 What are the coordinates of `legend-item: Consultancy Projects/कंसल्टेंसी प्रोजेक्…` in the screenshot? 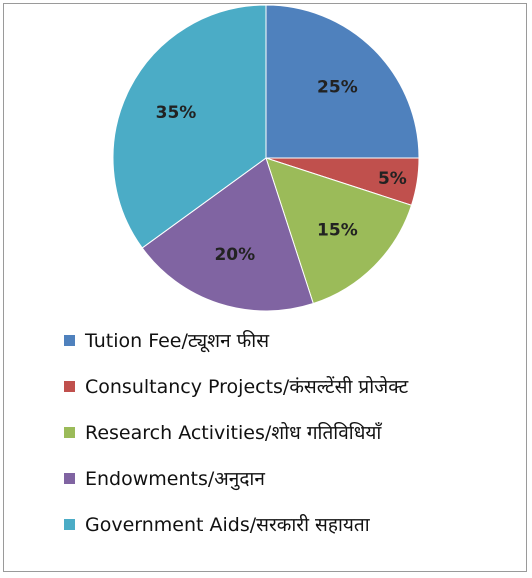 It's located at (236, 386).